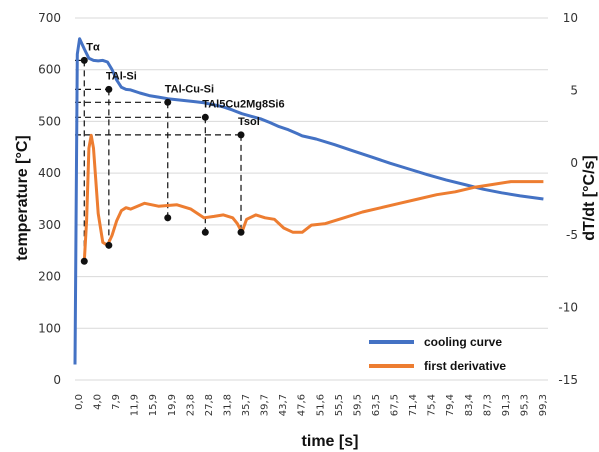  What do you see at coordinates (320, 405) in the screenshot?
I see `x-tick-label: 51,6` at bounding box center [320, 405].